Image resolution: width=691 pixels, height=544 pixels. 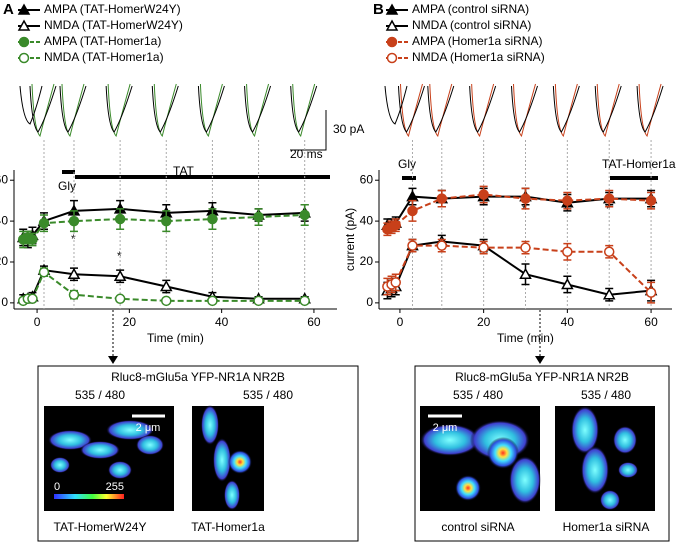 I want to click on legend-label: AMPA (TAT-Homer1a), so click(x=102, y=41).